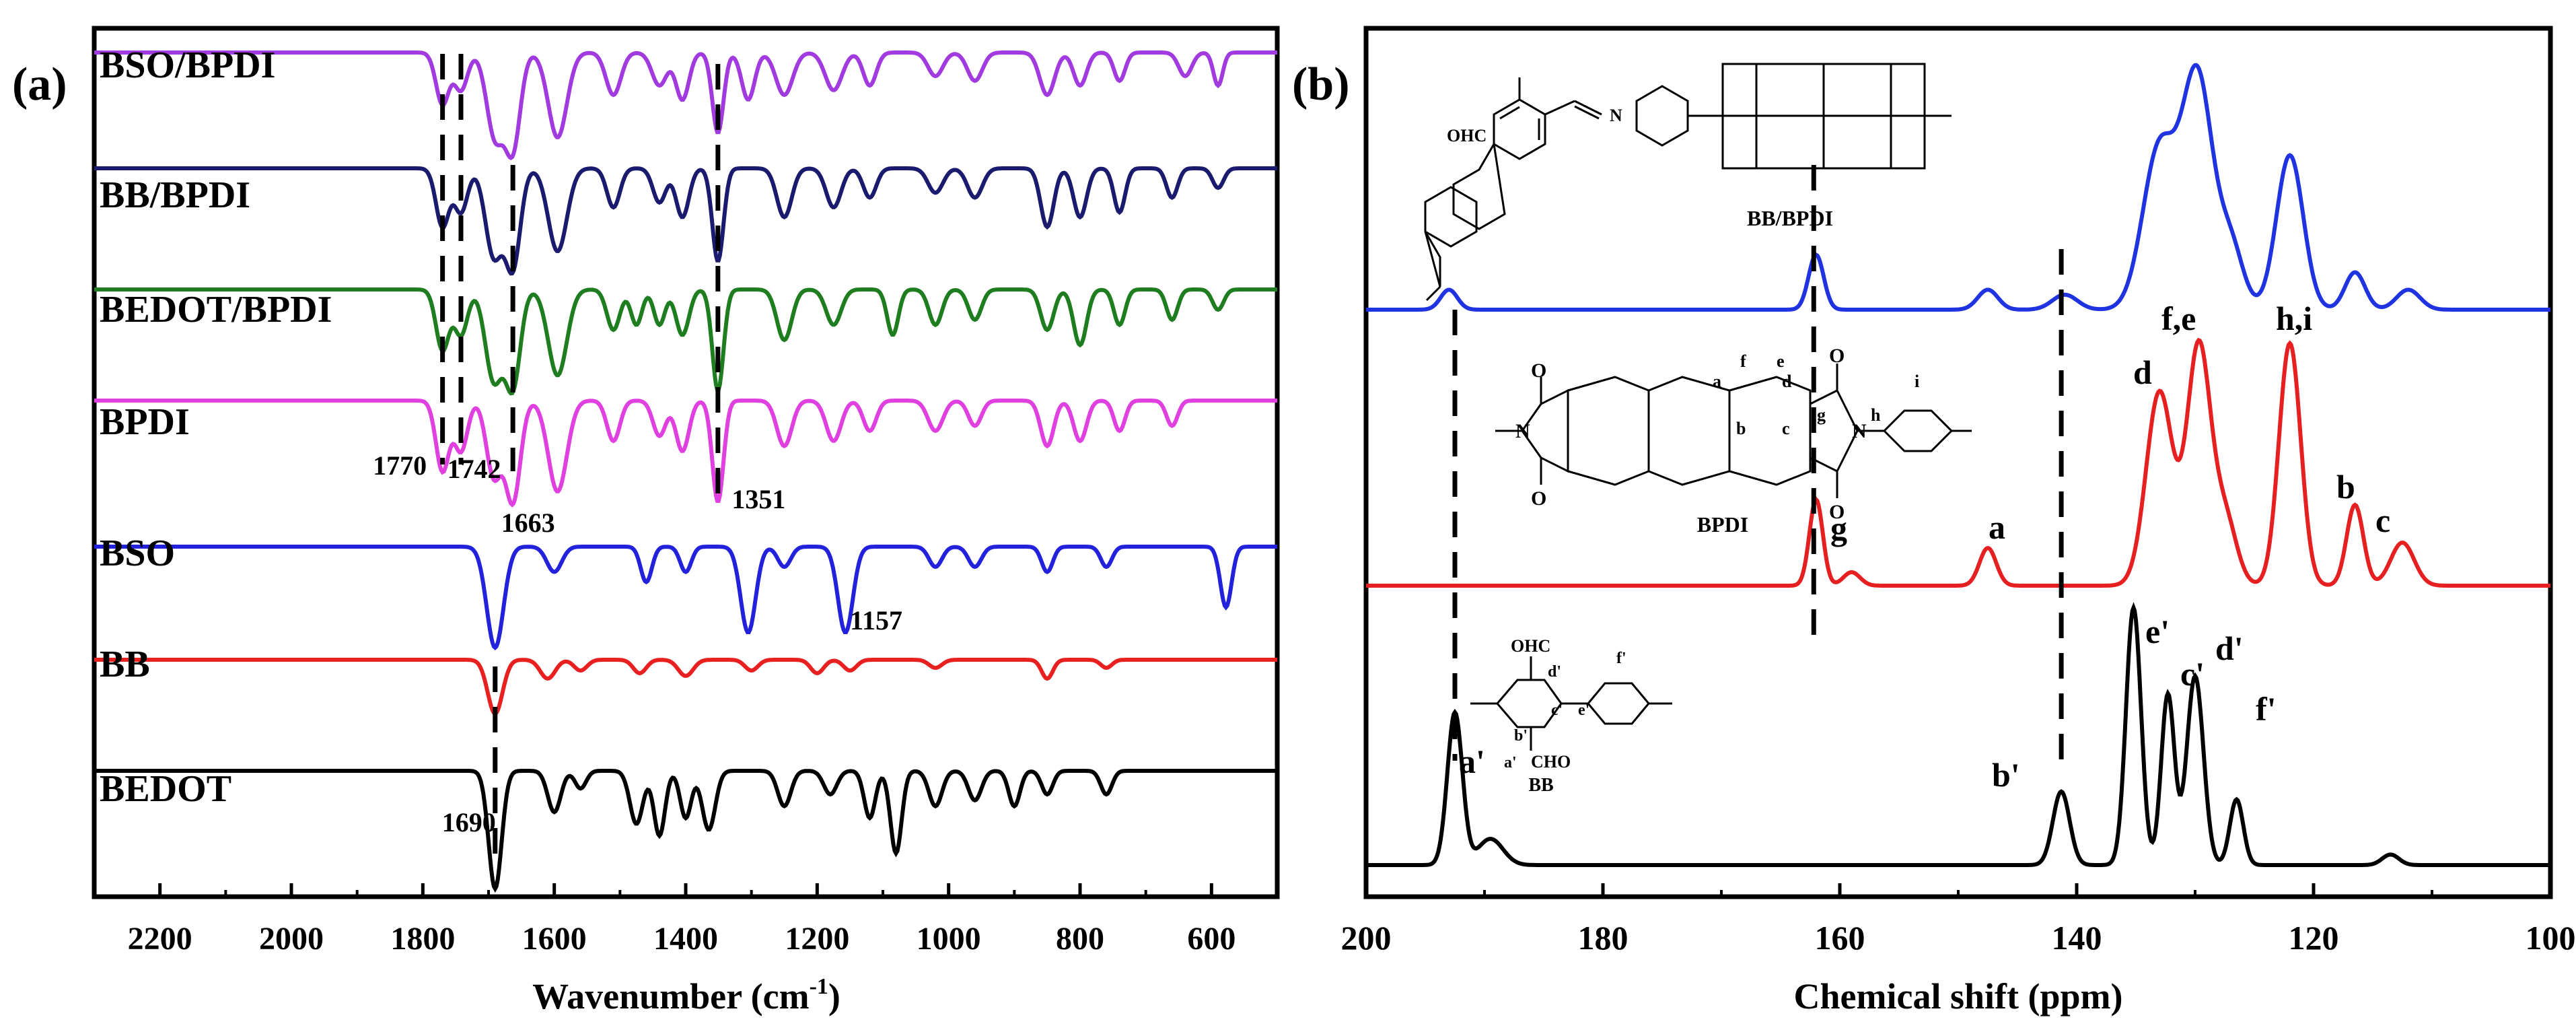 The image size is (2576, 1030). Describe the element at coordinates (1958, 735) in the screenshot. I see `nmr-trace-bb` at that location.